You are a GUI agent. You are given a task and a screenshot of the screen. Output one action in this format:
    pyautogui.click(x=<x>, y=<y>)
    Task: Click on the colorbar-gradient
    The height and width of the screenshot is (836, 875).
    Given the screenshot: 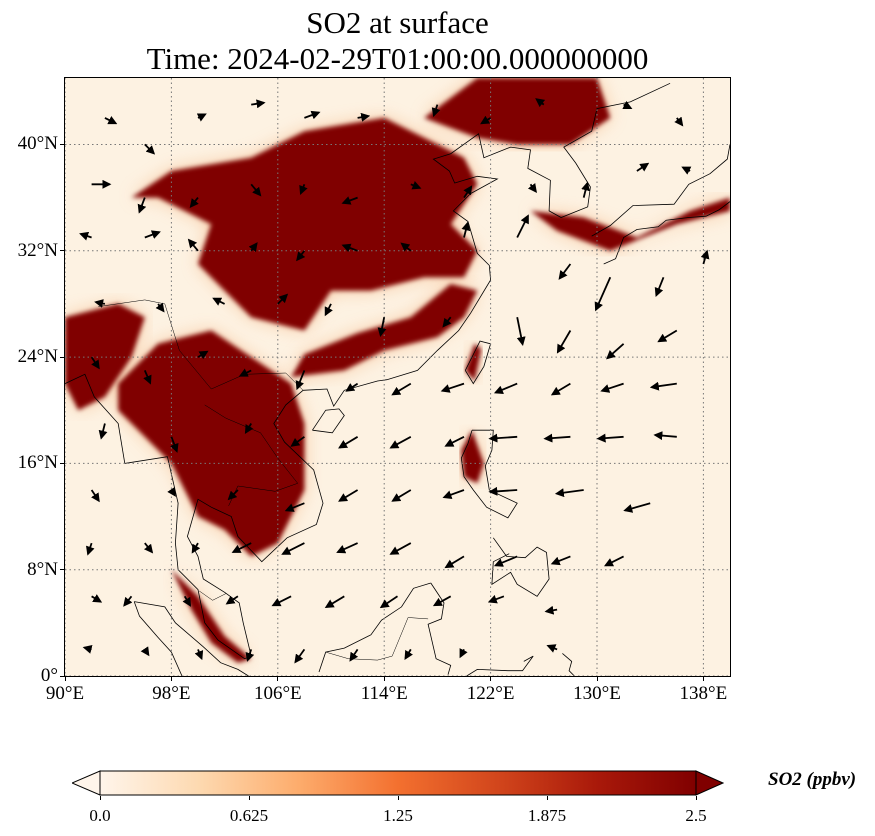 What is the action you would take?
    pyautogui.click(x=398, y=783)
    